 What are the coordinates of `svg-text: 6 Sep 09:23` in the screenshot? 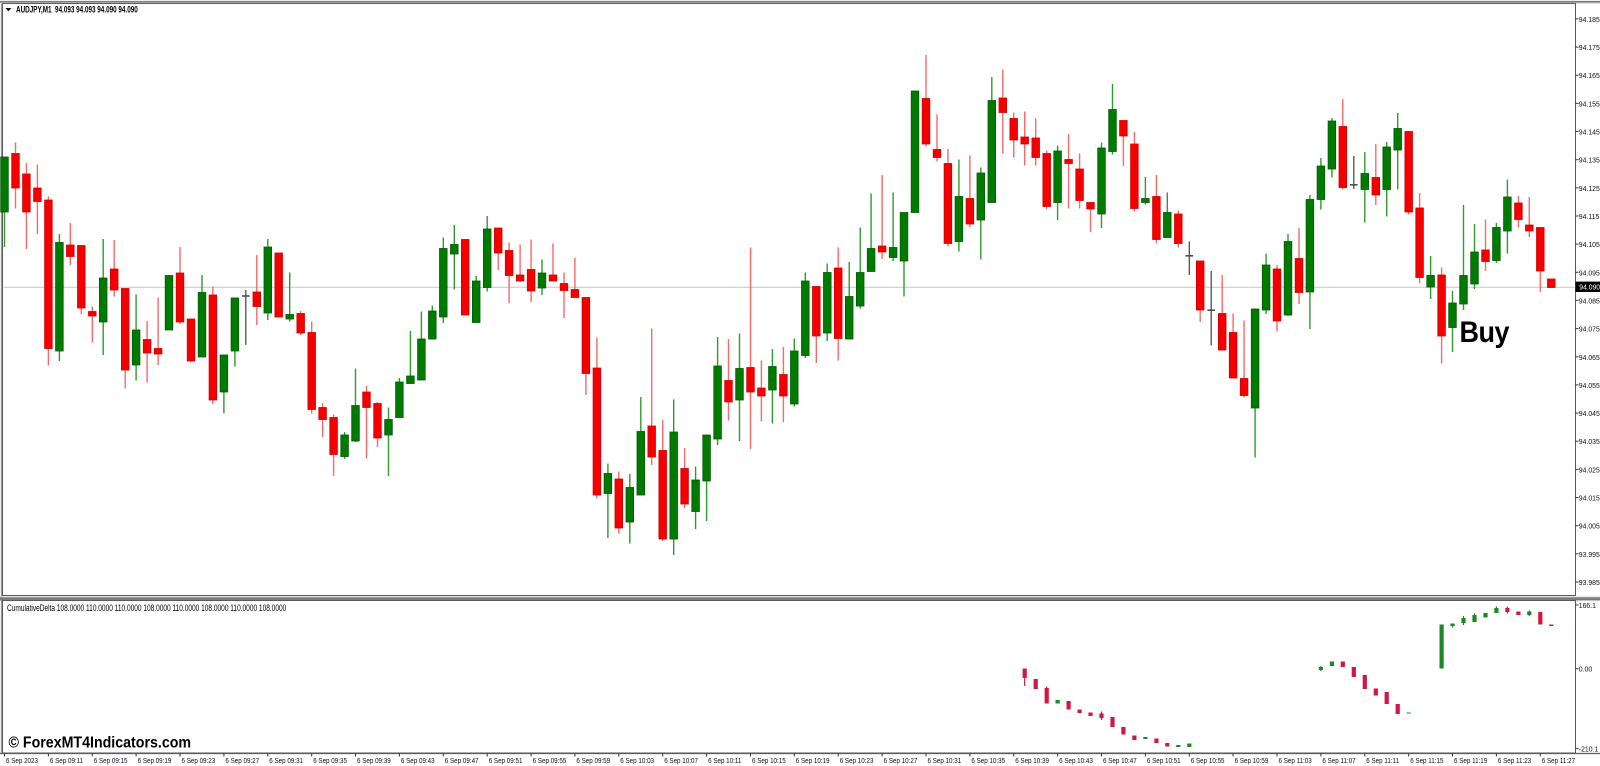 It's located at (199, 761).